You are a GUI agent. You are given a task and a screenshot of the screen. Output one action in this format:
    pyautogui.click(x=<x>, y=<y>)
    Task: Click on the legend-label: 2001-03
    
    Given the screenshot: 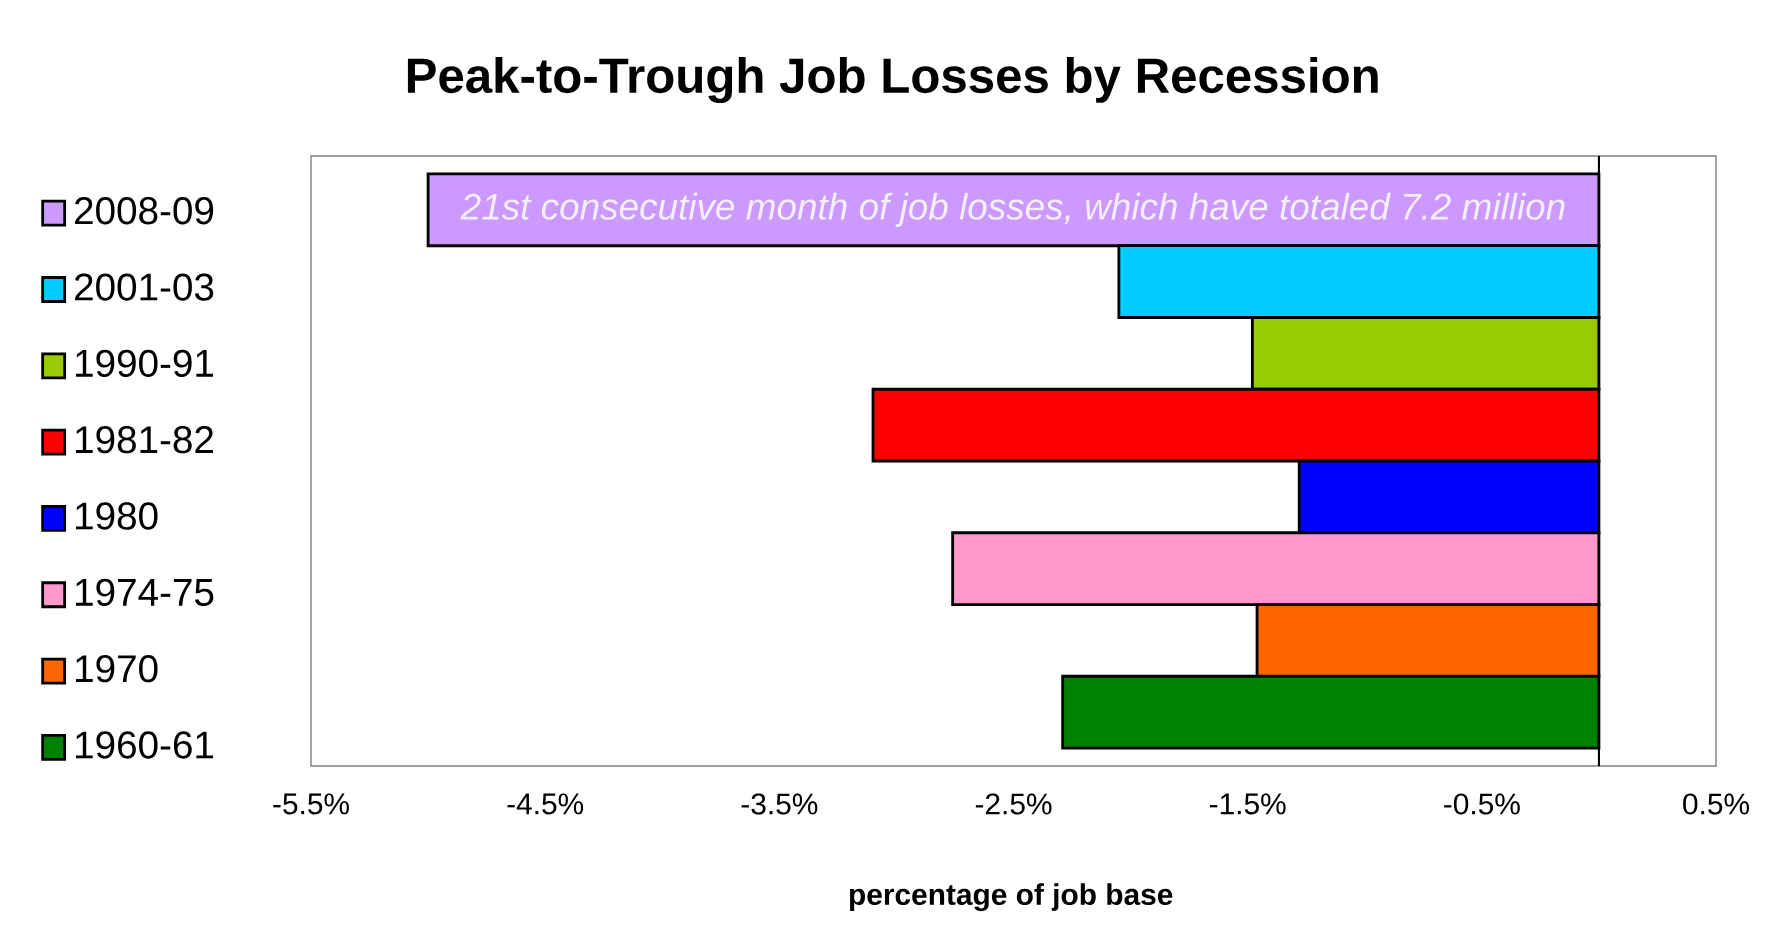 What is the action you would take?
    pyautogui.click(x=144, y=287)
    